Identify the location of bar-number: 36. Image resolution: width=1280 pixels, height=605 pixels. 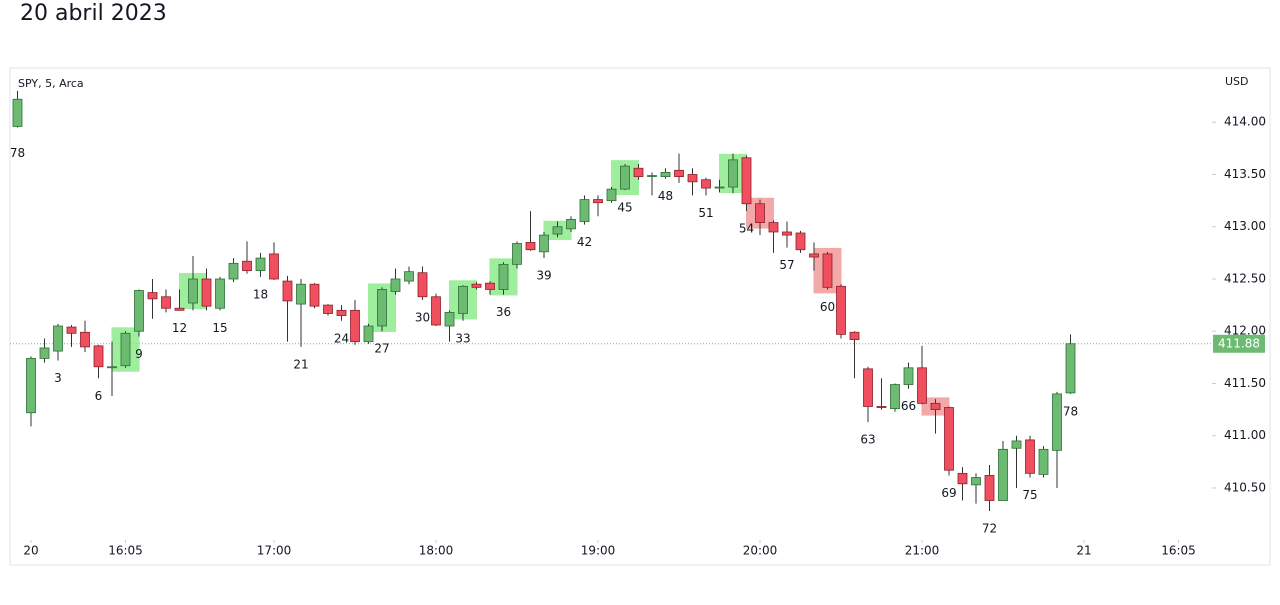
(503, 312).